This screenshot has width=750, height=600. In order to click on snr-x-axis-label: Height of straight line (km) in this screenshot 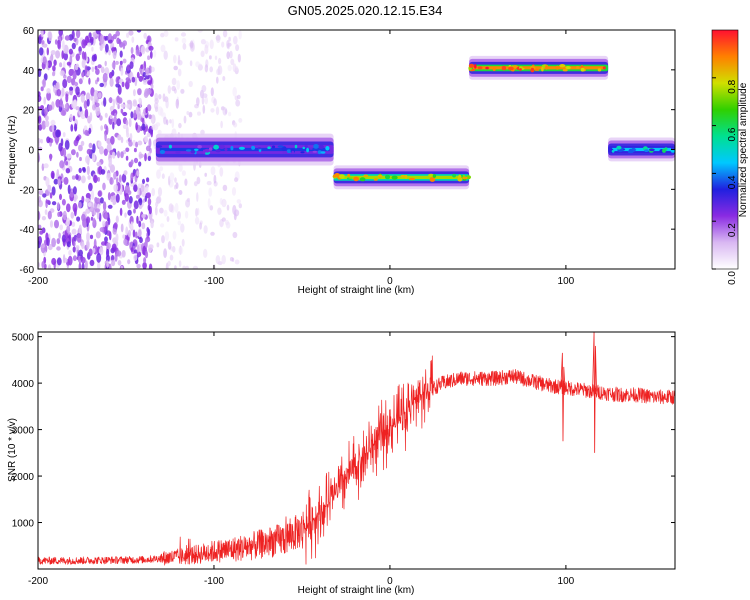, I will do `click(356, 590)`.